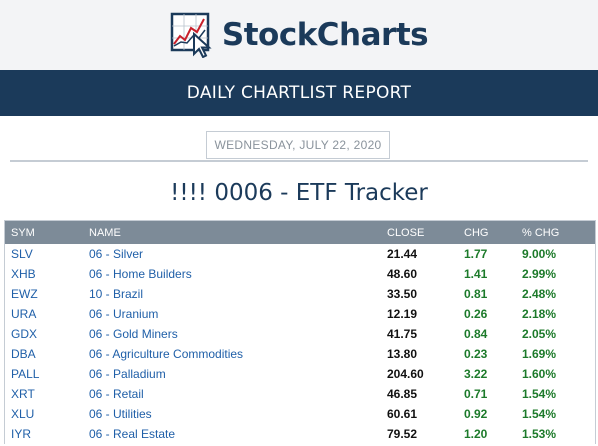 This screenshot has width=598, height=446. What do you see at coordinates (21, 434) in the screenshot?
I see `symbol-link: IYR` at bounding box center [21, 434].